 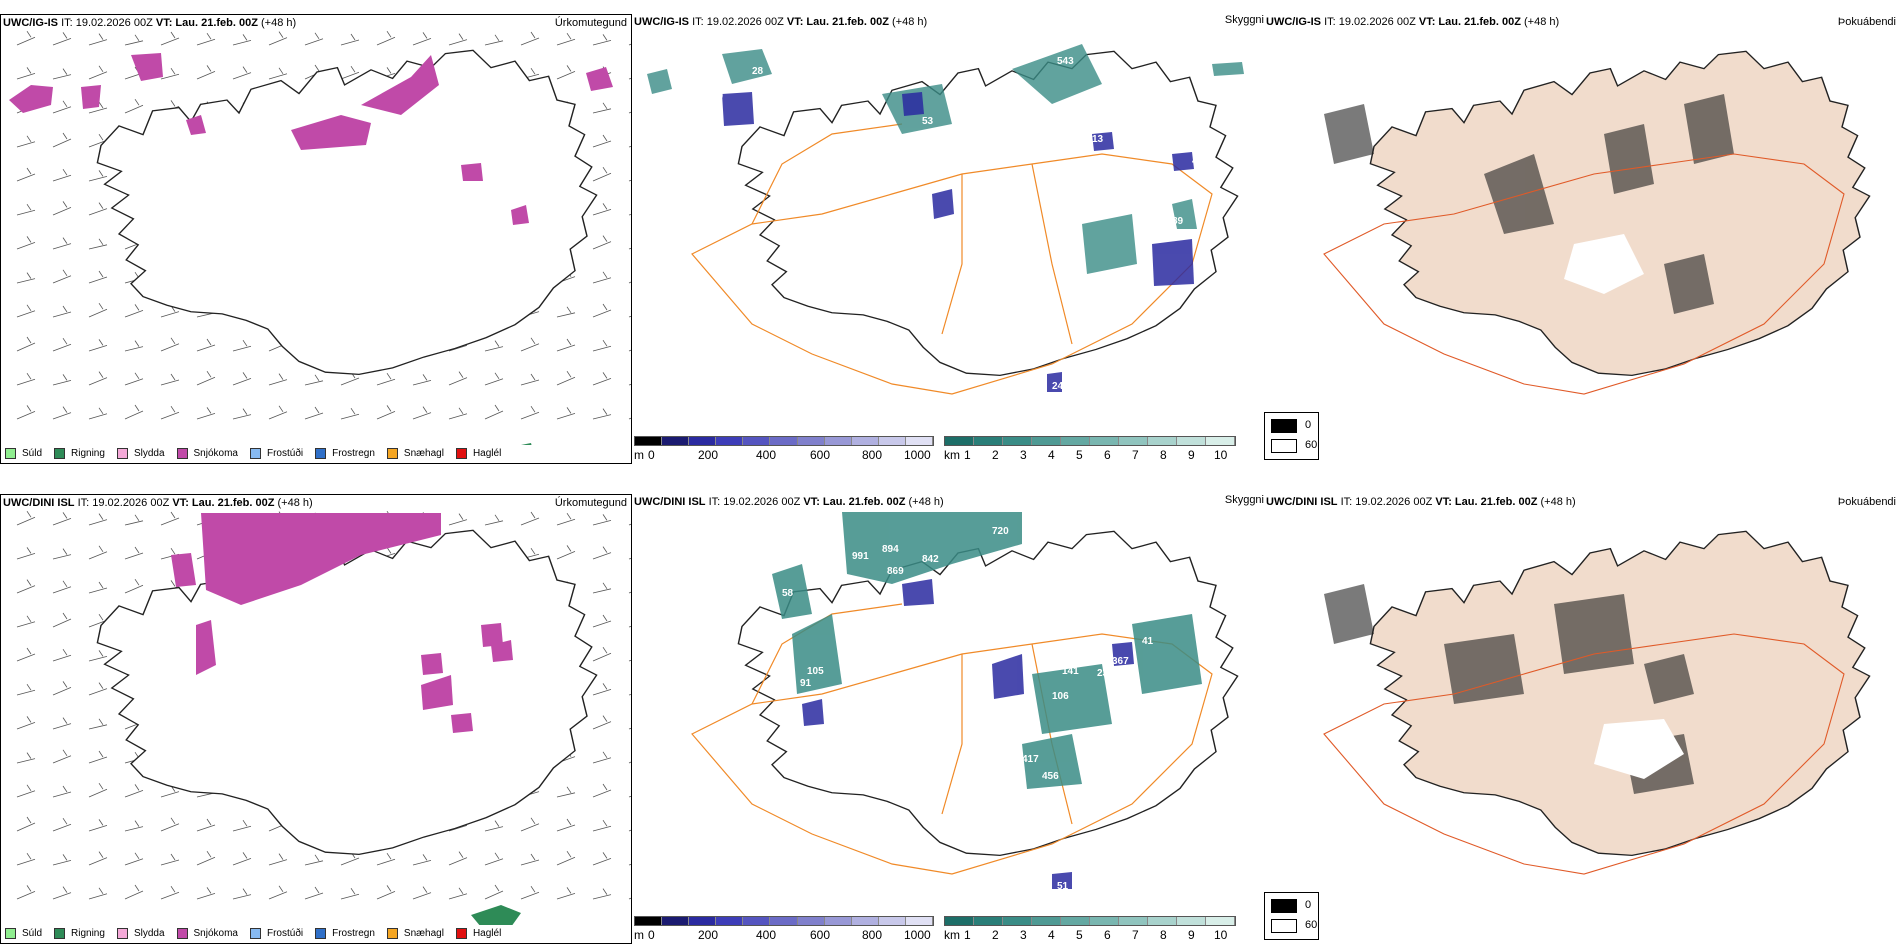 I want to click on vis-tick: 2, so click(x=995, y=935).